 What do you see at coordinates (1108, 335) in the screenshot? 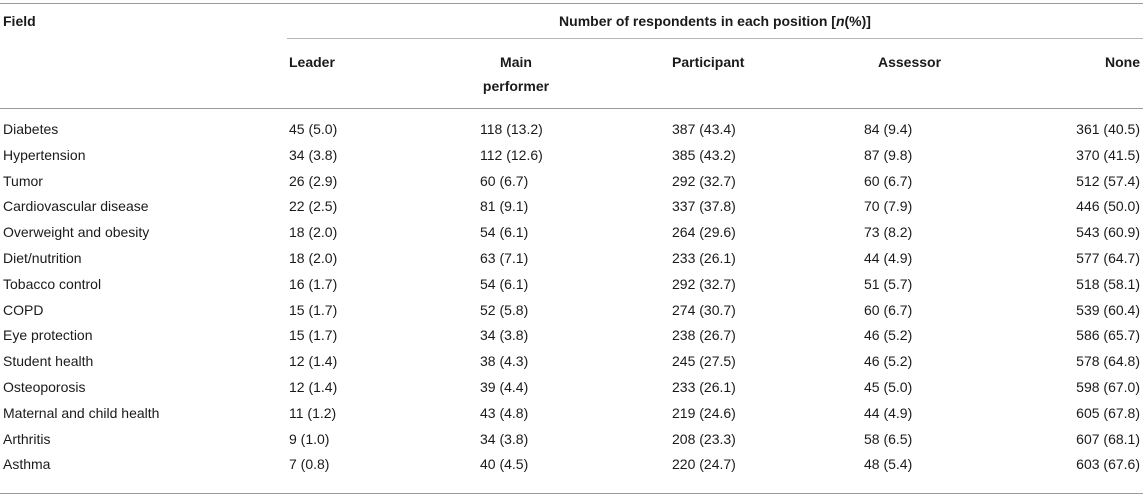
I see `value-cell: 586 (65.7)` at bounding box center [1108, 335].